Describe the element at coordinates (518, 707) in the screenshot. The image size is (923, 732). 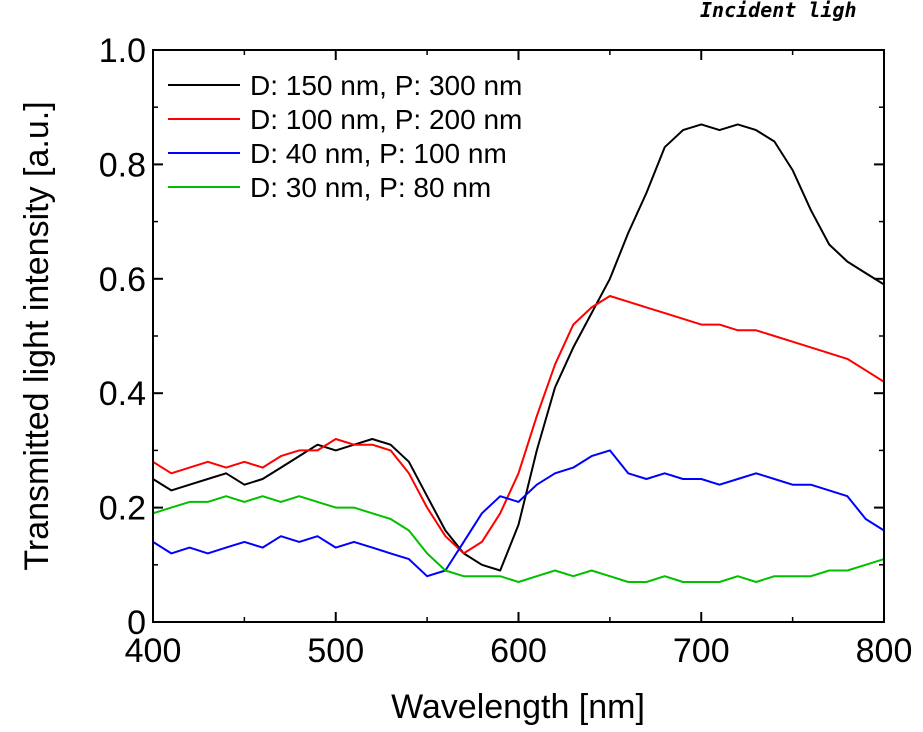
I see `x-axis-title: Wavelength [nm]` at that location.